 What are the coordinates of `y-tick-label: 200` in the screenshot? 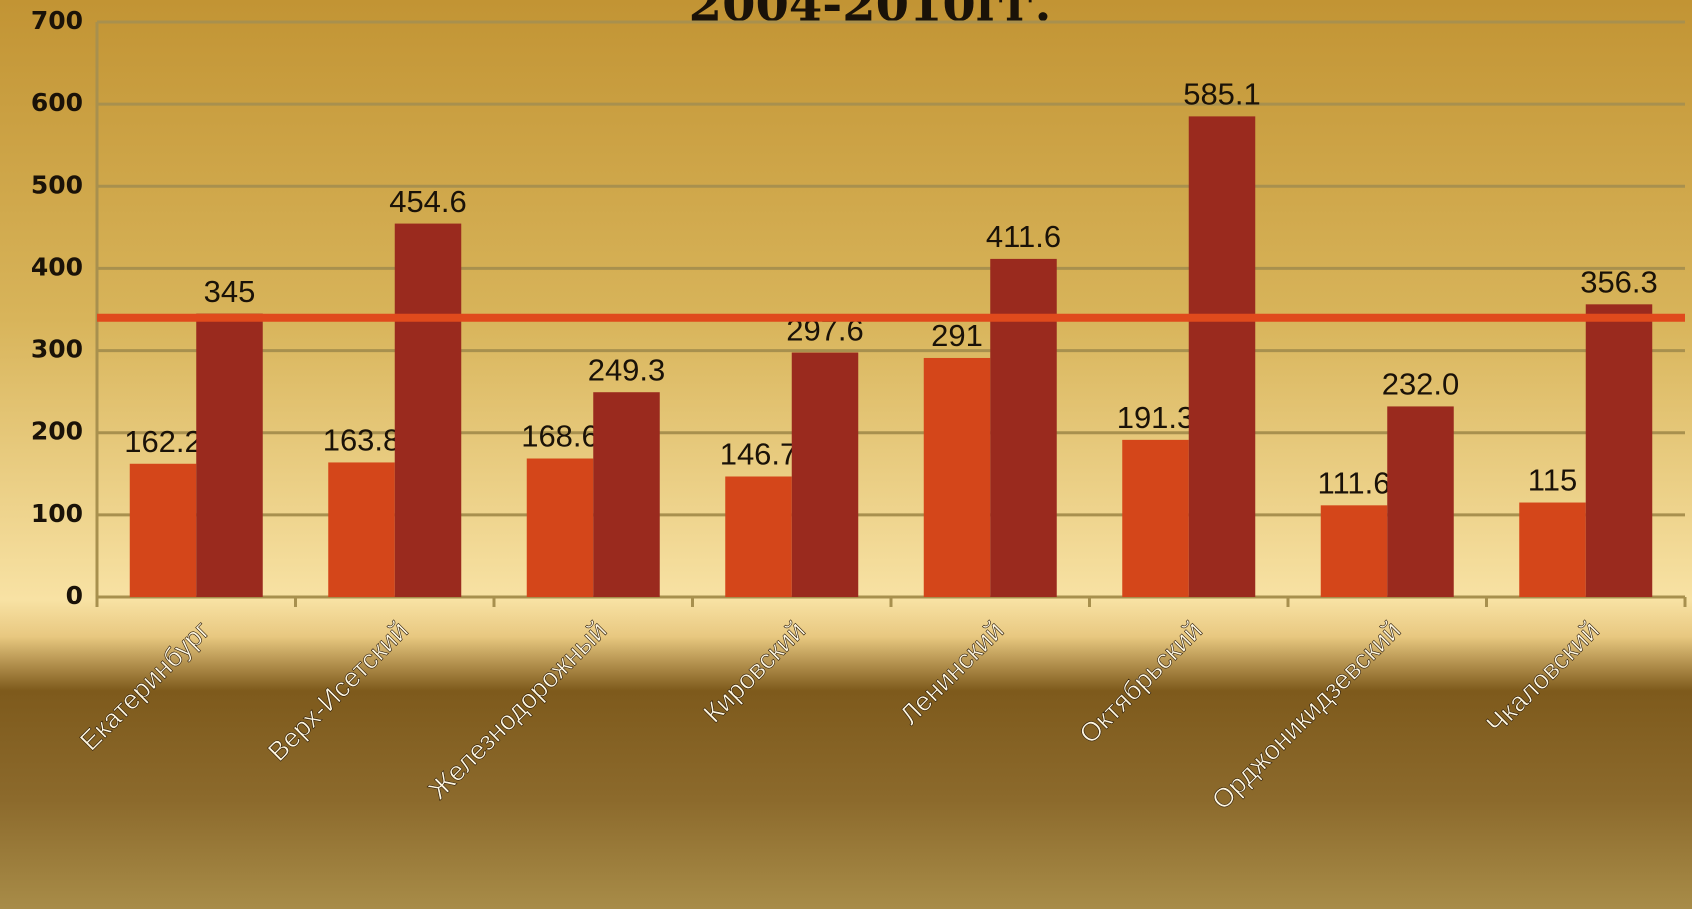 It's located at (57, 431).